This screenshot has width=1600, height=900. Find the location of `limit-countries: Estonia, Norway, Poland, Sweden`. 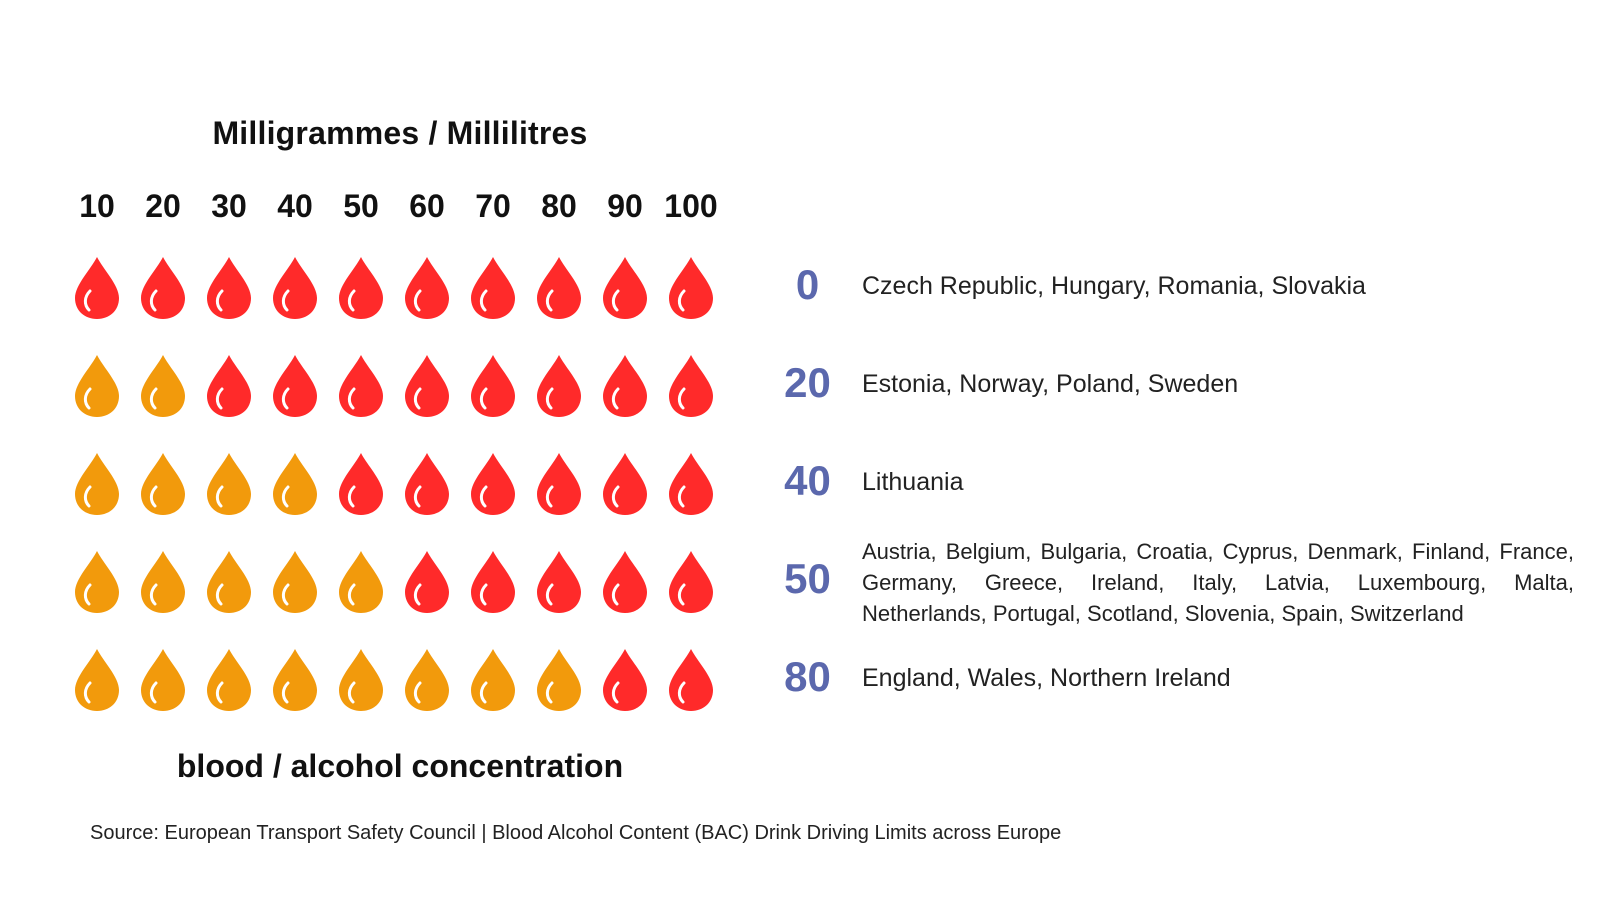

limit-countries: Estonia, Norway, Poland, Sweden is located at coordinates (1050, 384).